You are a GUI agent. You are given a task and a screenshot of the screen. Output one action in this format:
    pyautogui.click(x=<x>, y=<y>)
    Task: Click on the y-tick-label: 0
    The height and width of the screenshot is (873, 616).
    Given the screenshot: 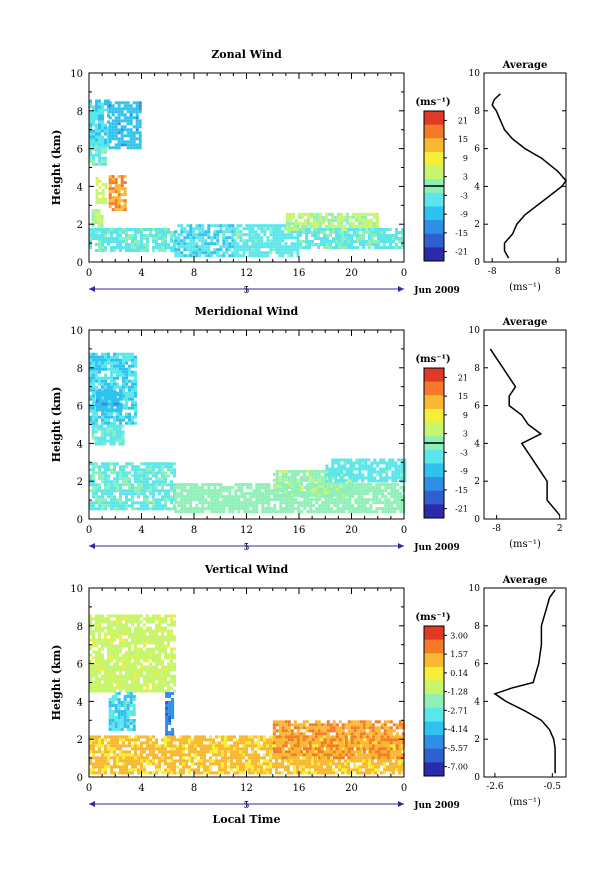 What is the action you would take?
    pyautogui.click(x=80, y=263)
    